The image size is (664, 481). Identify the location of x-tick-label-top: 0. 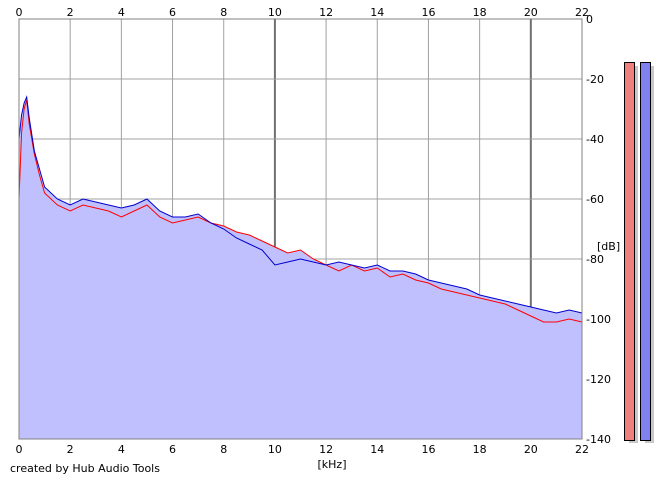
(19, 12).